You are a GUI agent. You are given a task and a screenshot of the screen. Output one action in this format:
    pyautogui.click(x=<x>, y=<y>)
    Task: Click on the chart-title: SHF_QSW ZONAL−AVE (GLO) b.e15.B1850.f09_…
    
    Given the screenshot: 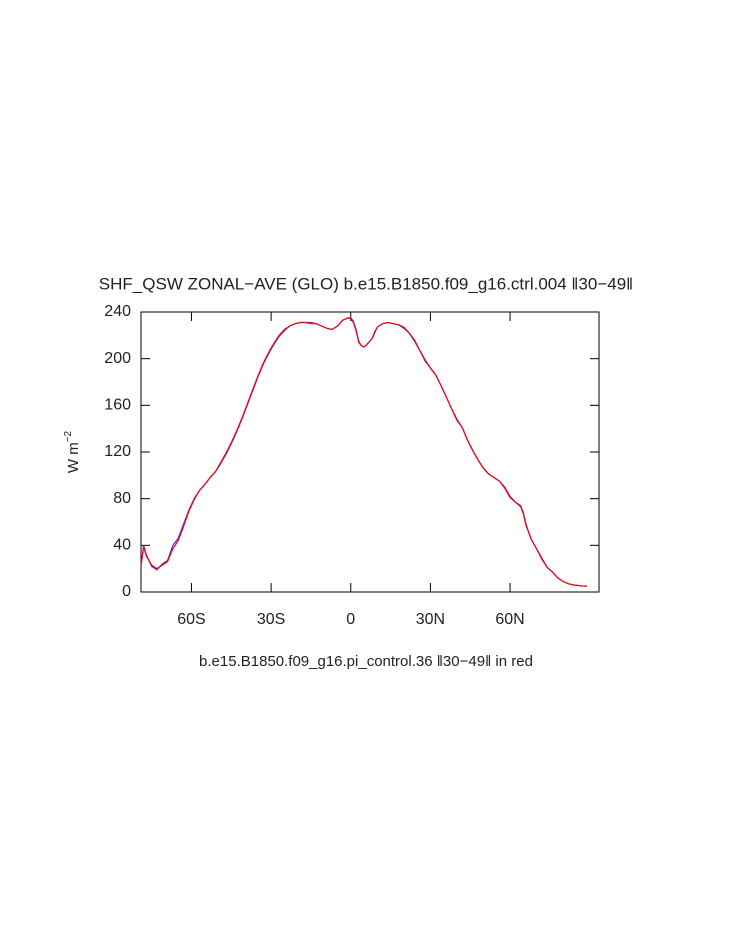 What is the action you would take?
    pyautogui.click(x=366, y=283)
    